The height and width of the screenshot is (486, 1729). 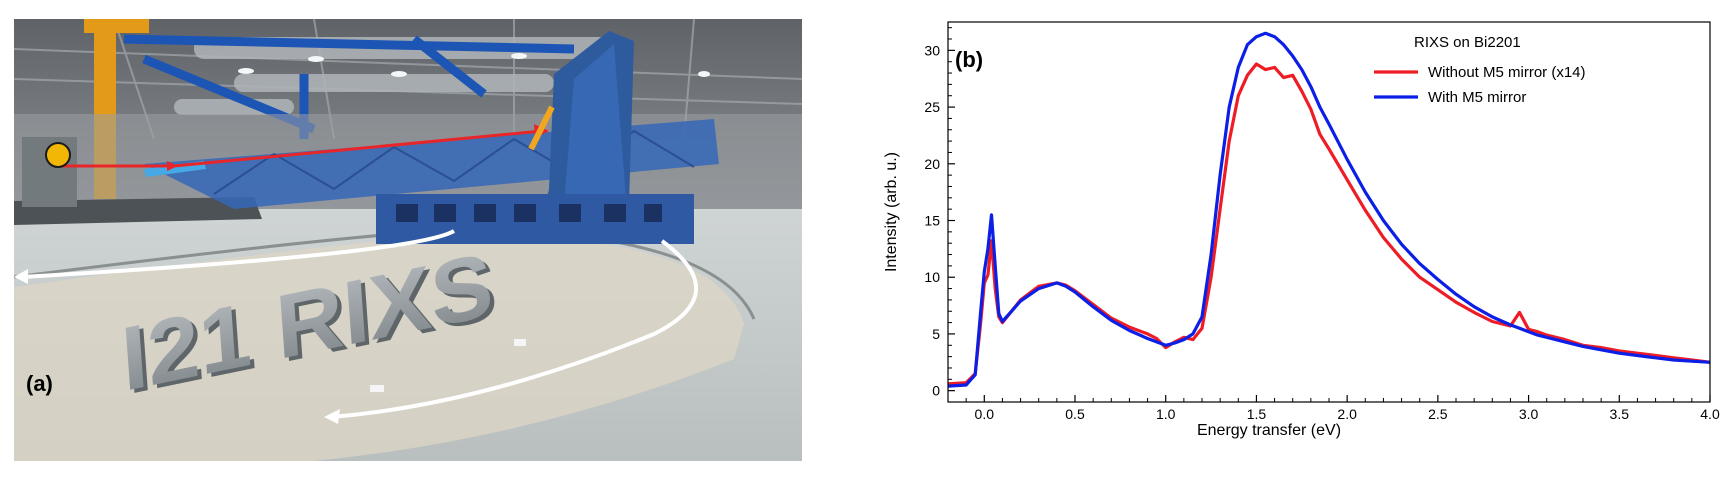 What do you see at coordinates (936, 334) in the screenshot?
I see `y-tick-label: 5` at bounding box center [936, 334].